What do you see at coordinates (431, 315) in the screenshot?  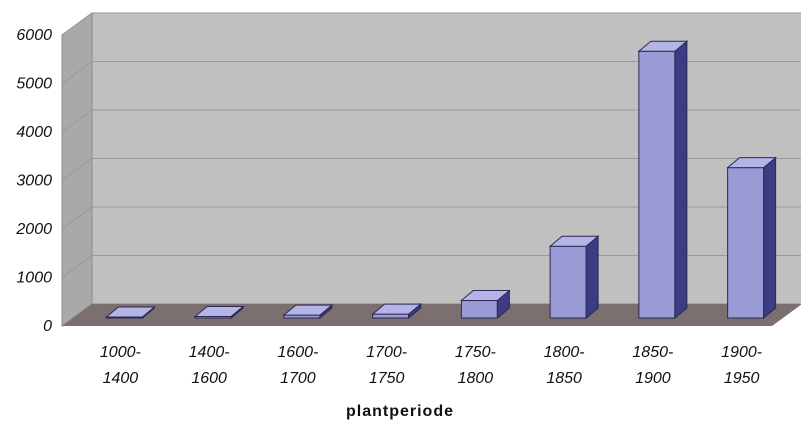 I see `chart-floor` at bounding box center [431, 315].